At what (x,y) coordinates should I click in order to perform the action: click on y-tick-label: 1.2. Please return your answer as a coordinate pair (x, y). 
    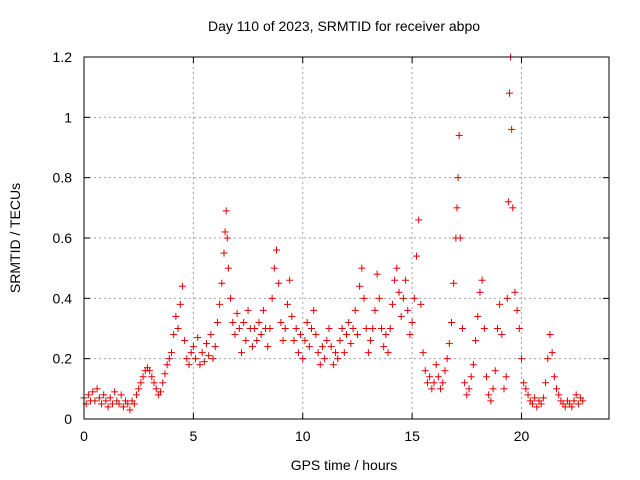
    Looking at the image, I should click on (63, 57).